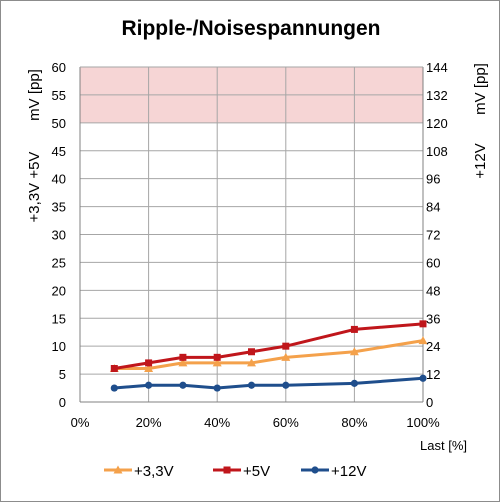 The height and width of the screenshot is (502, 500). Describe the element at coordinates (59, 235) in the screenshot. I see `y-tick-left-label: 30` at that location.